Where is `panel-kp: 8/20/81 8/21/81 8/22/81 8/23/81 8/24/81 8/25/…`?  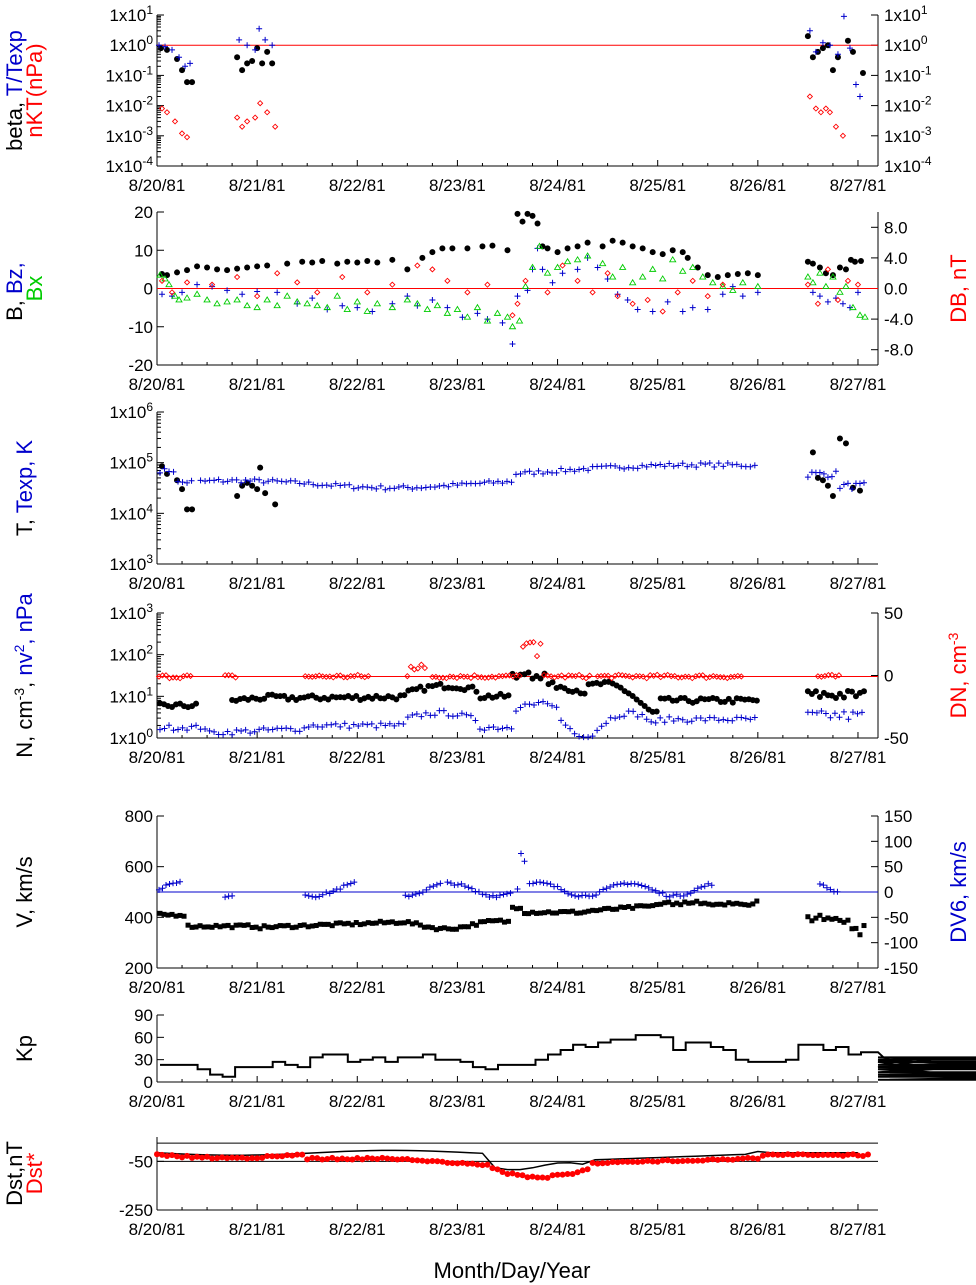 panel-kp: 8/20/81 8/21/81 8/22/81 8/23/81 8/24/81 8/25/… is located at coordinates (494, 1058).